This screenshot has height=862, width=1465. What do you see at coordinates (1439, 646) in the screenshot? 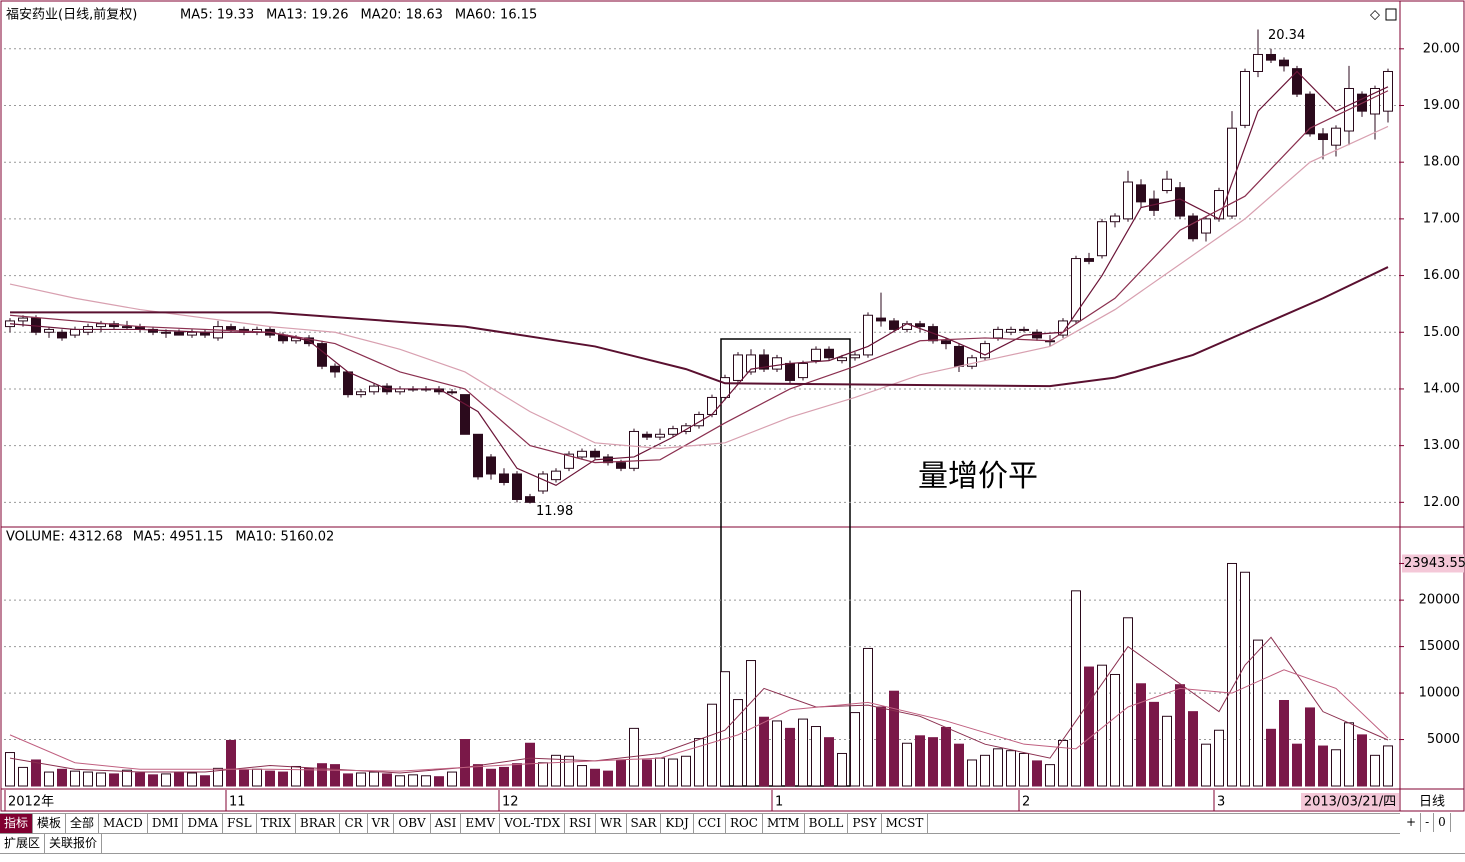
I see `y-tick-label: 15000` at bounding box center [1439, 646].